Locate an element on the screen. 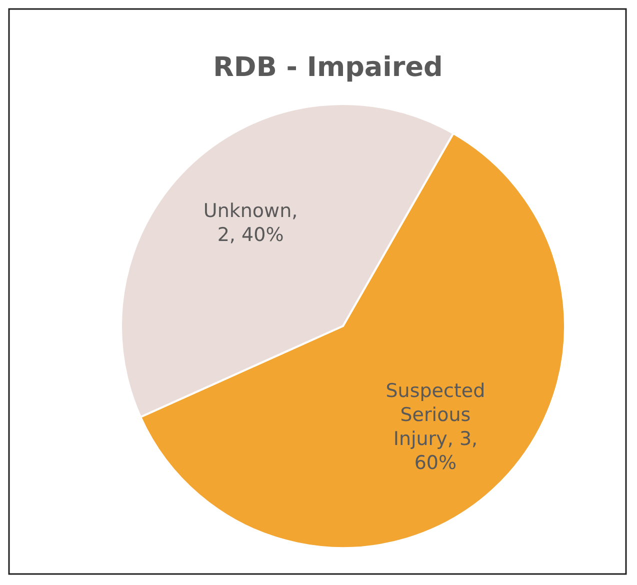 This screenshot has width=637, height=585. slice-label: Unknown, 2, 40% is located at coordinates (250, 223).